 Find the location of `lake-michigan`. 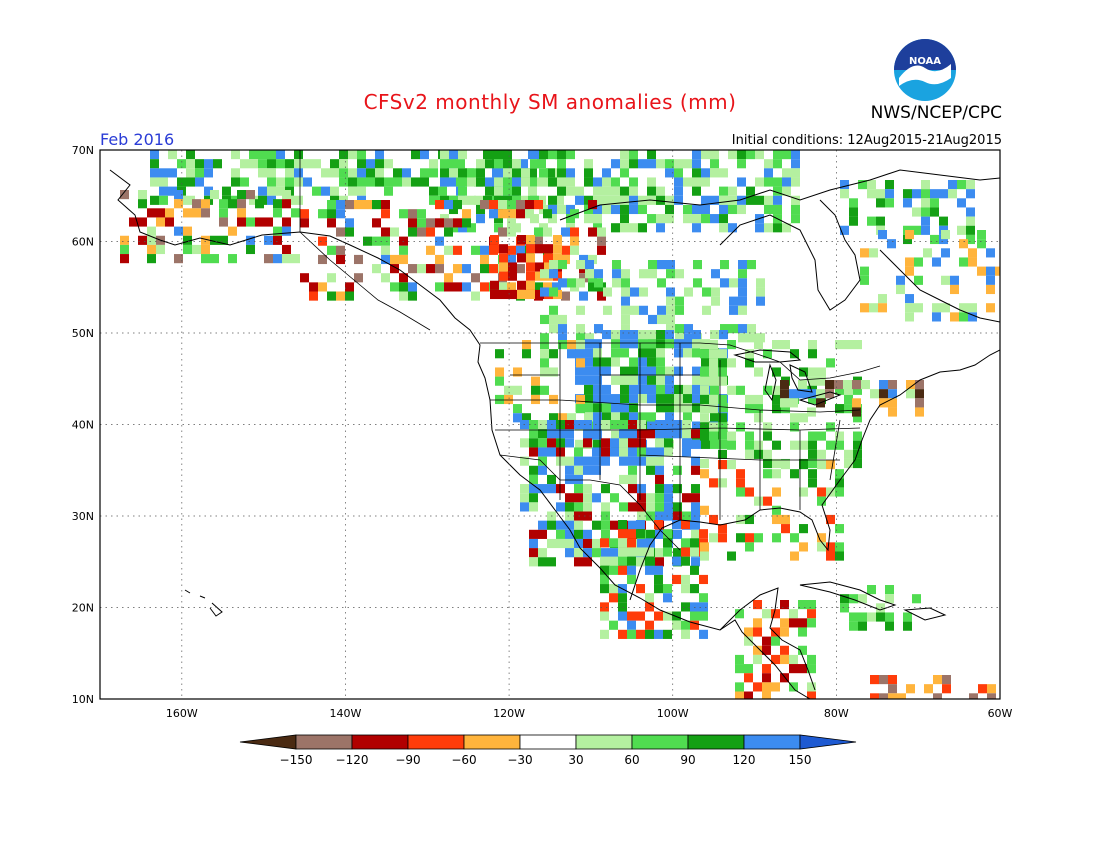

lake-michigan is located at coordinates (770, 382).